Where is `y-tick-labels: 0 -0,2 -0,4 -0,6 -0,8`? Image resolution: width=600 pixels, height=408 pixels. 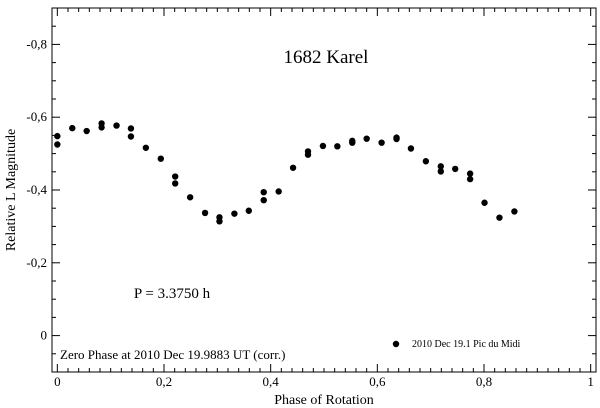 y-tick-labels: 0 -0,2 -0,4 -0,6 -0,8 is located at coordinates (36, 189).